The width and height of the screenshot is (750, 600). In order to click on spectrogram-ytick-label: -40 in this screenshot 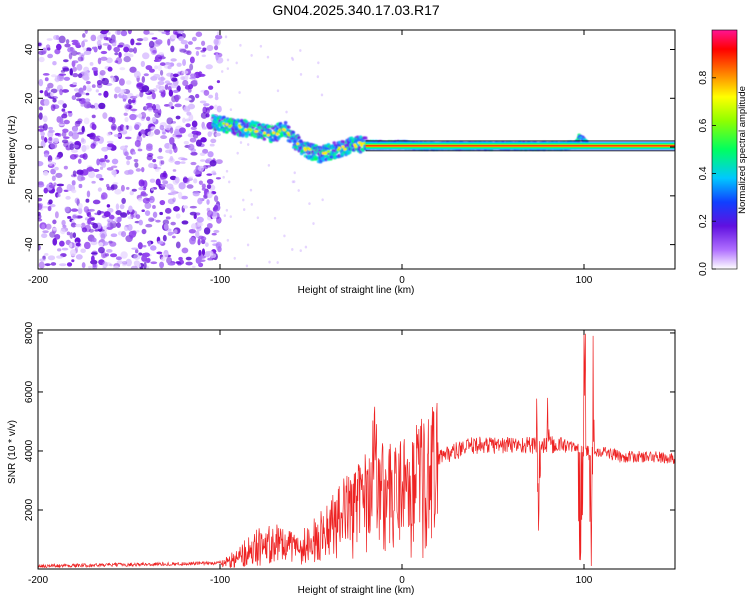, I will do `click(29, 244)`.